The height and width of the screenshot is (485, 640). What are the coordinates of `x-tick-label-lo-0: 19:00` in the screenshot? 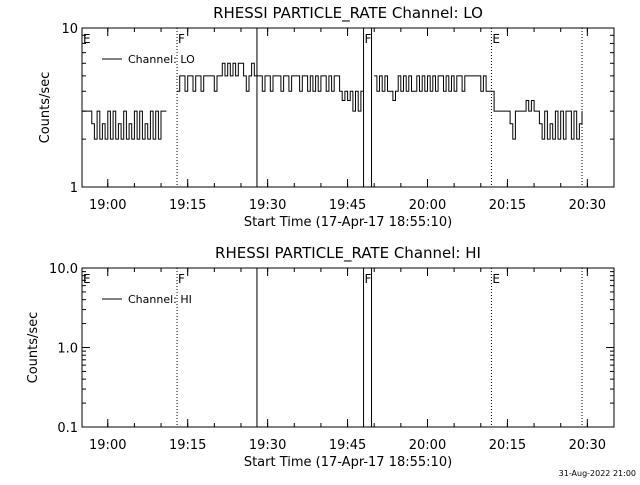 It's located at (107, 205).